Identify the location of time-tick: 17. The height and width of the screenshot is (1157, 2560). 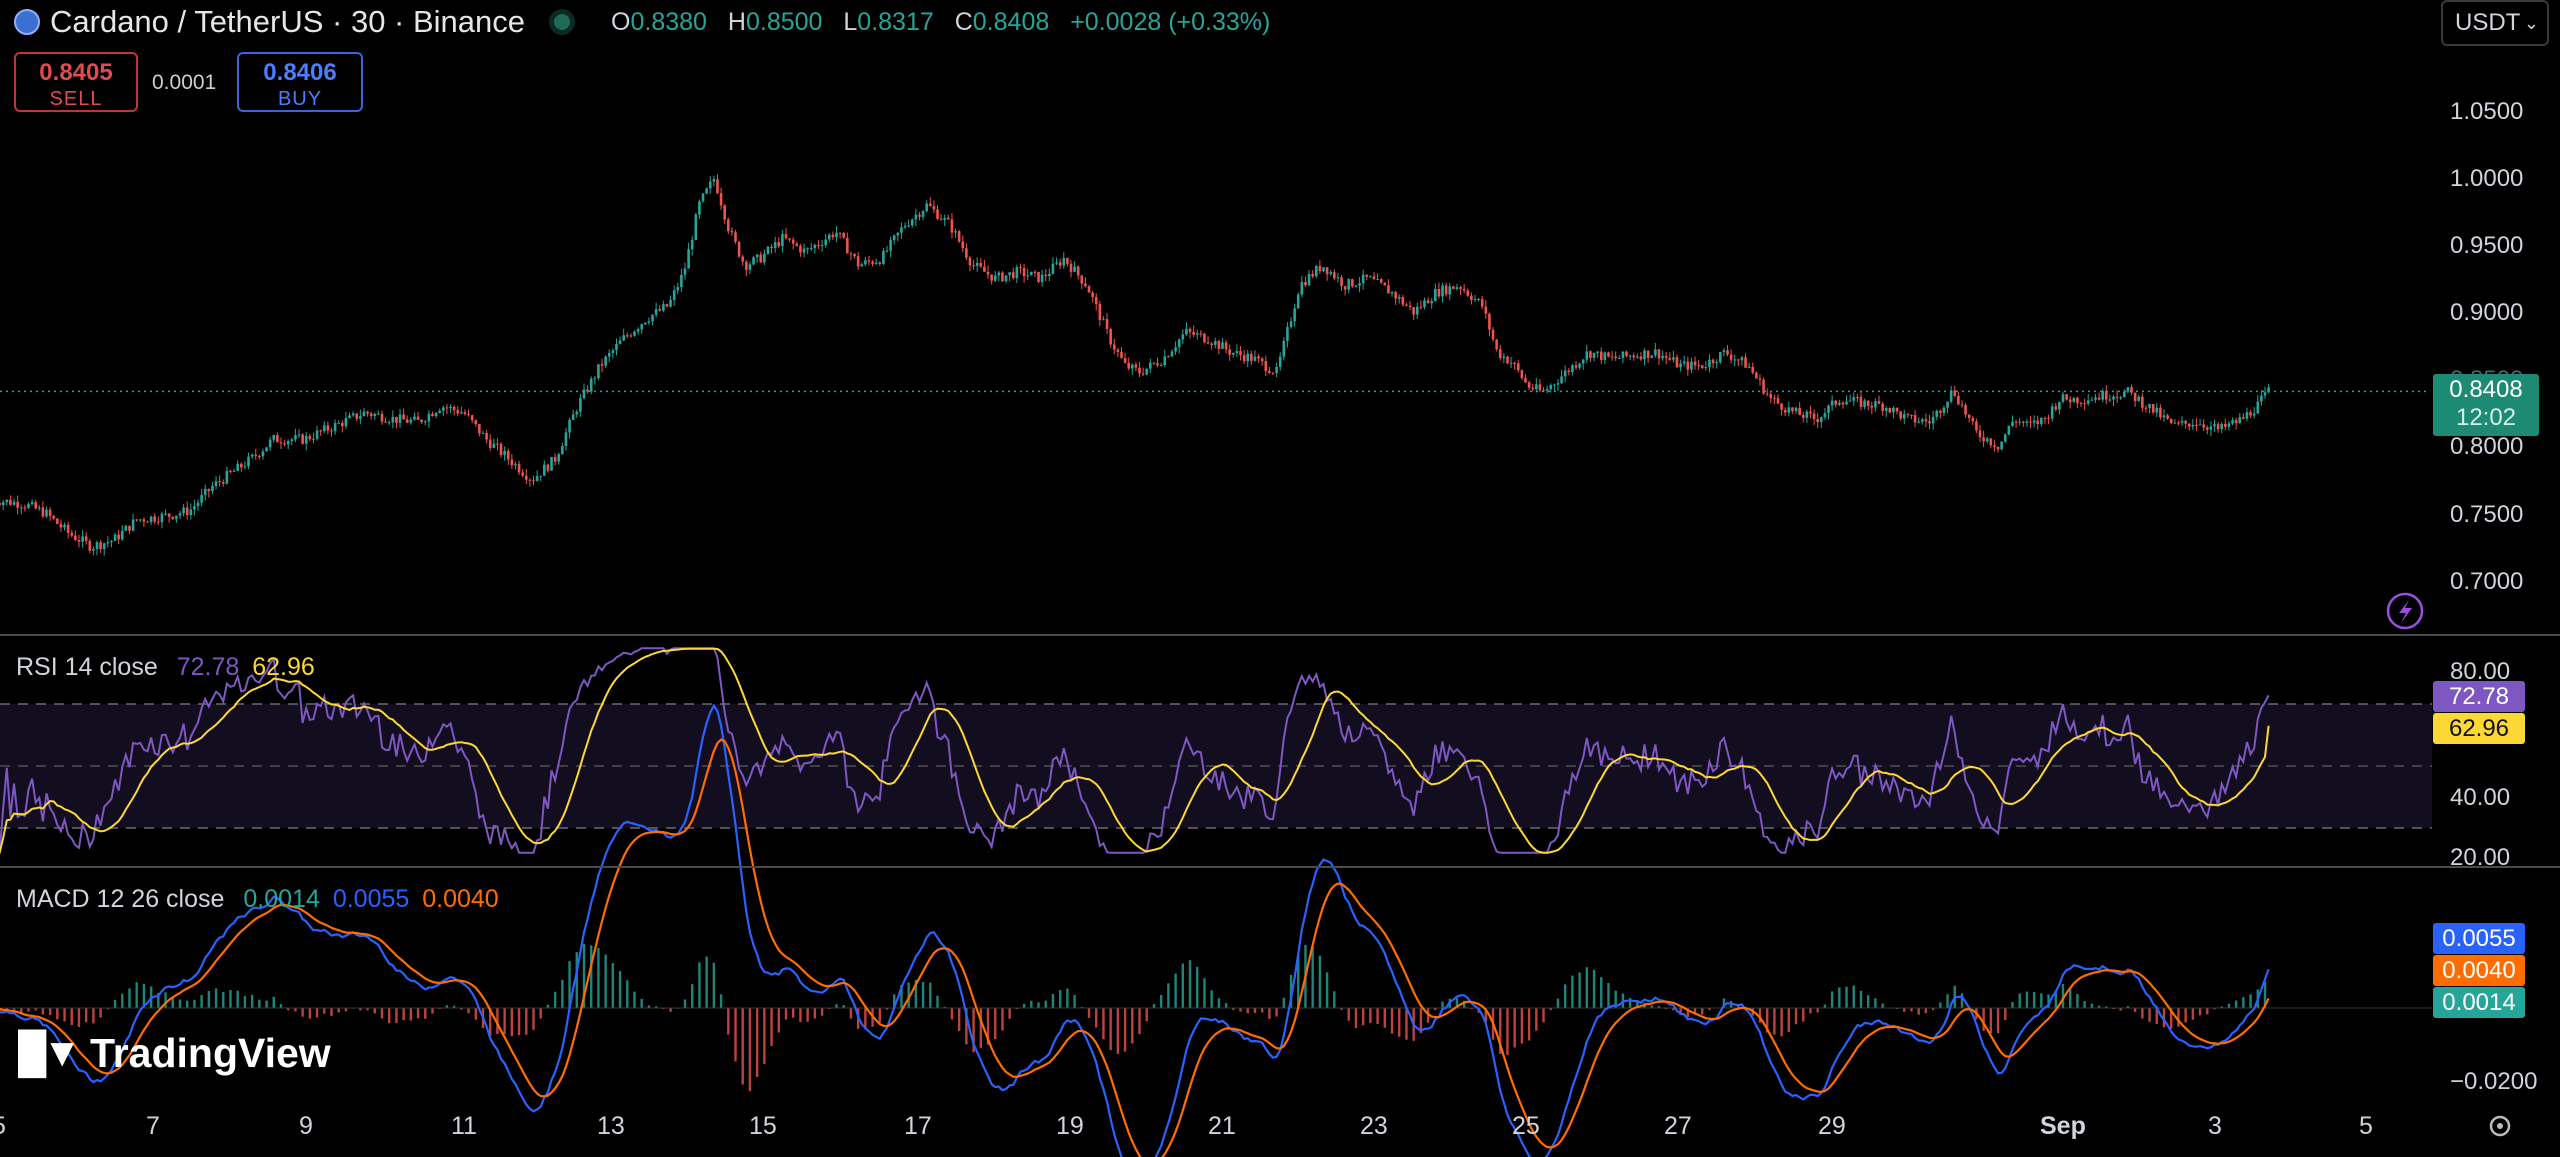
(918, 1126).